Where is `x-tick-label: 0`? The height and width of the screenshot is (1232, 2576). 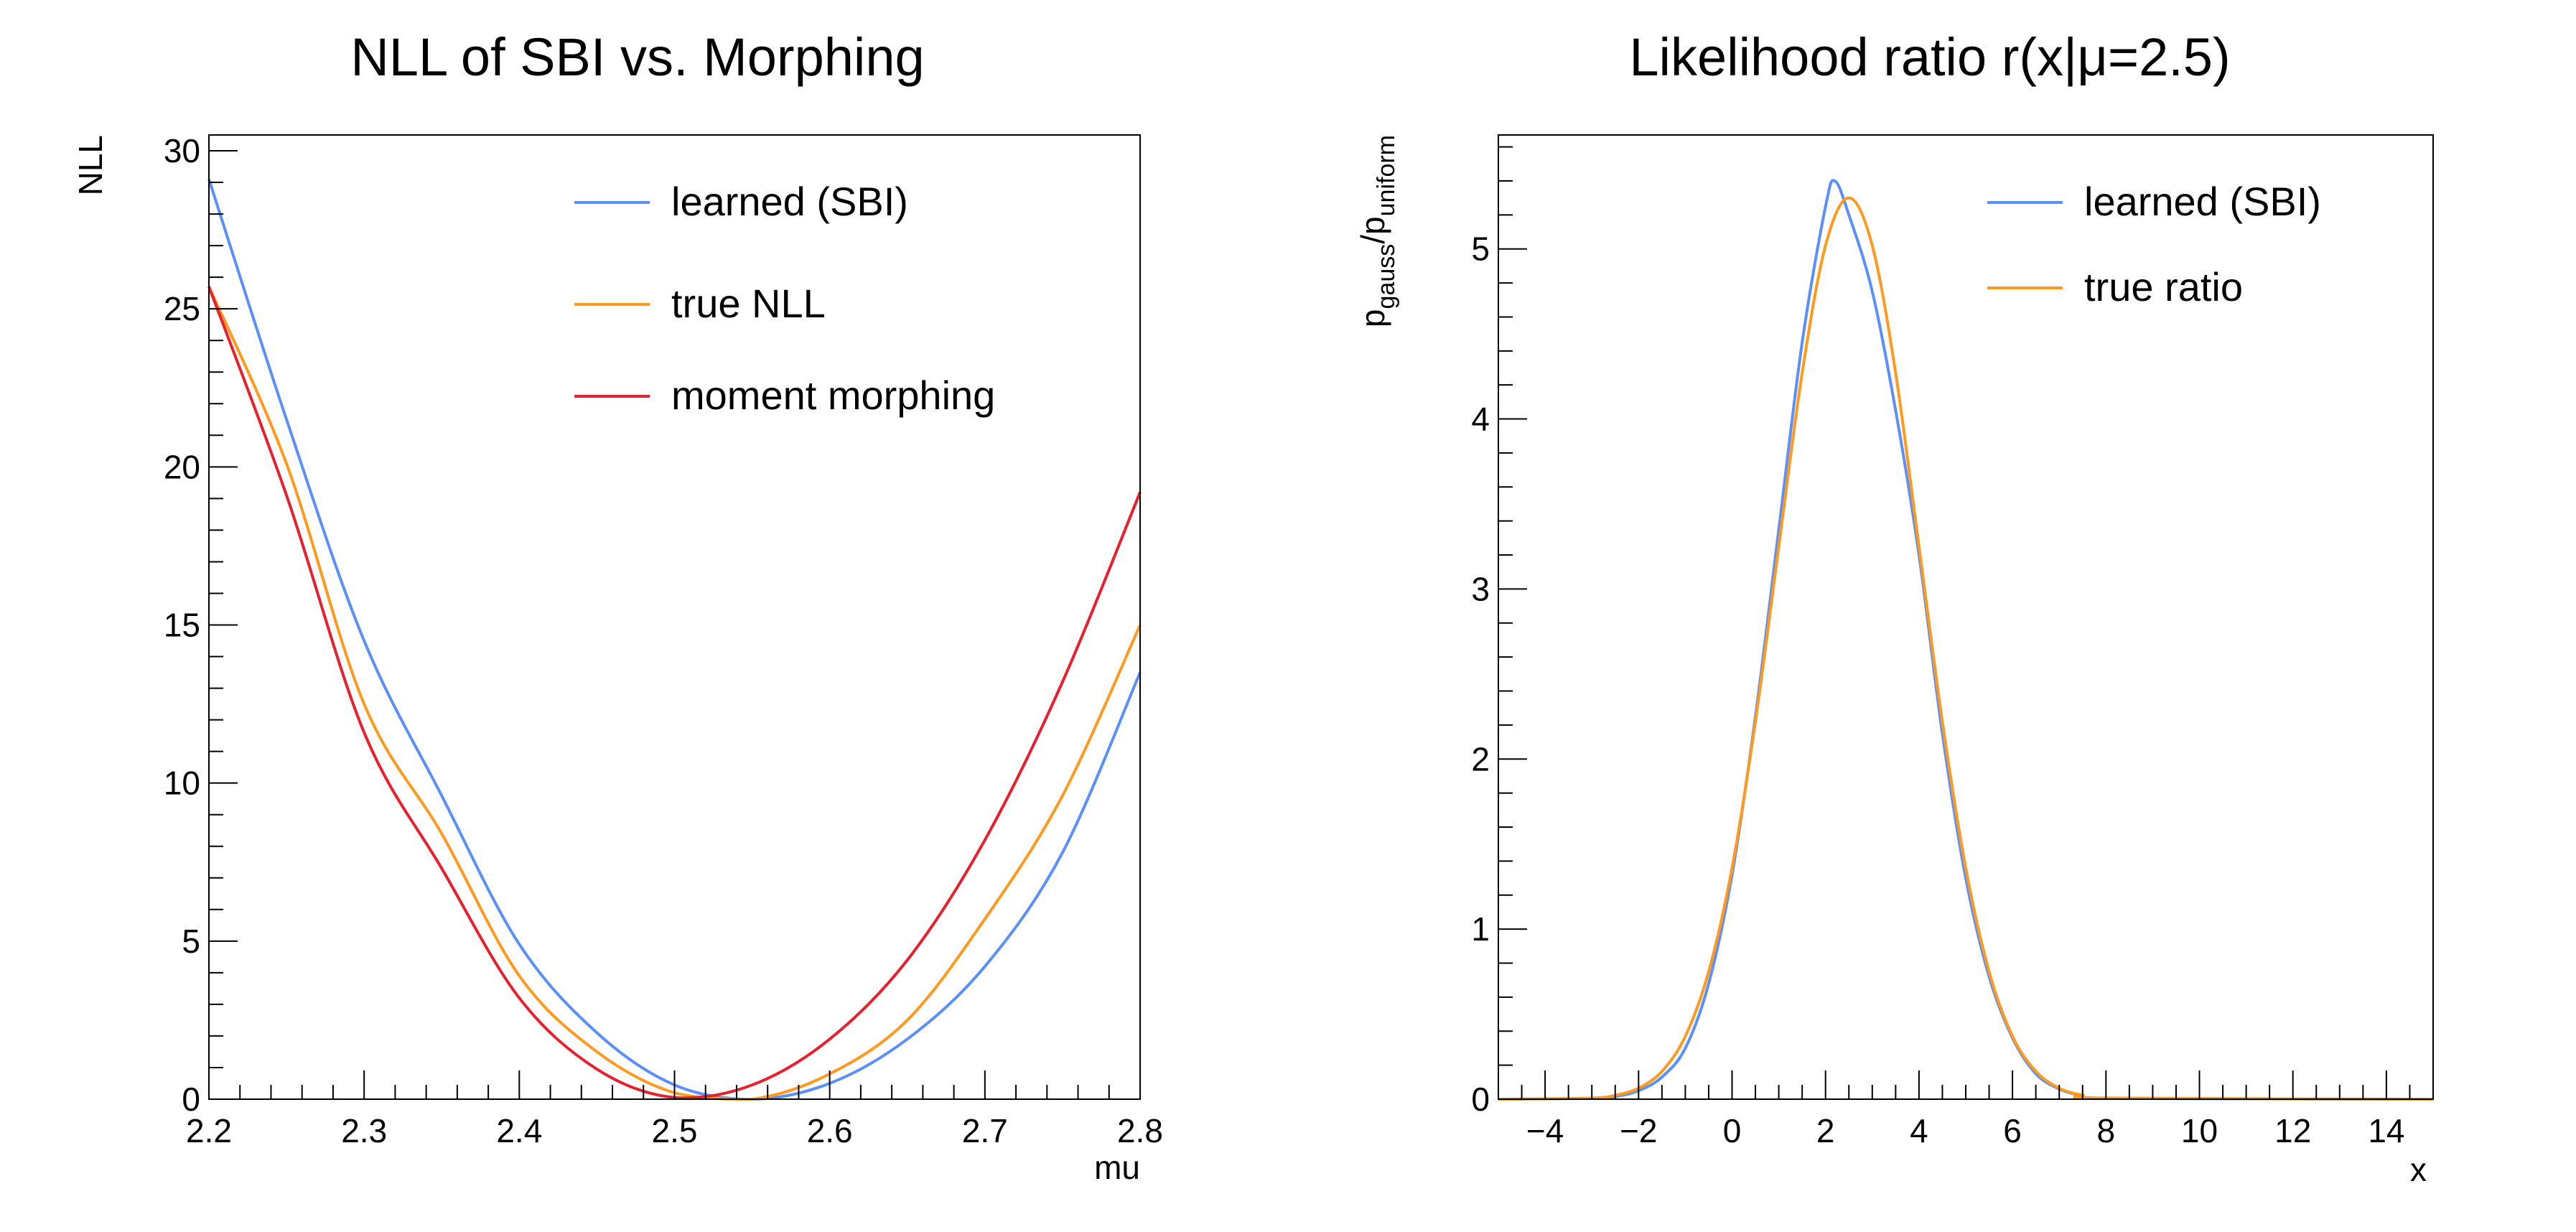 x-tick-label: 0 is located at coordinates (1732, 1130).